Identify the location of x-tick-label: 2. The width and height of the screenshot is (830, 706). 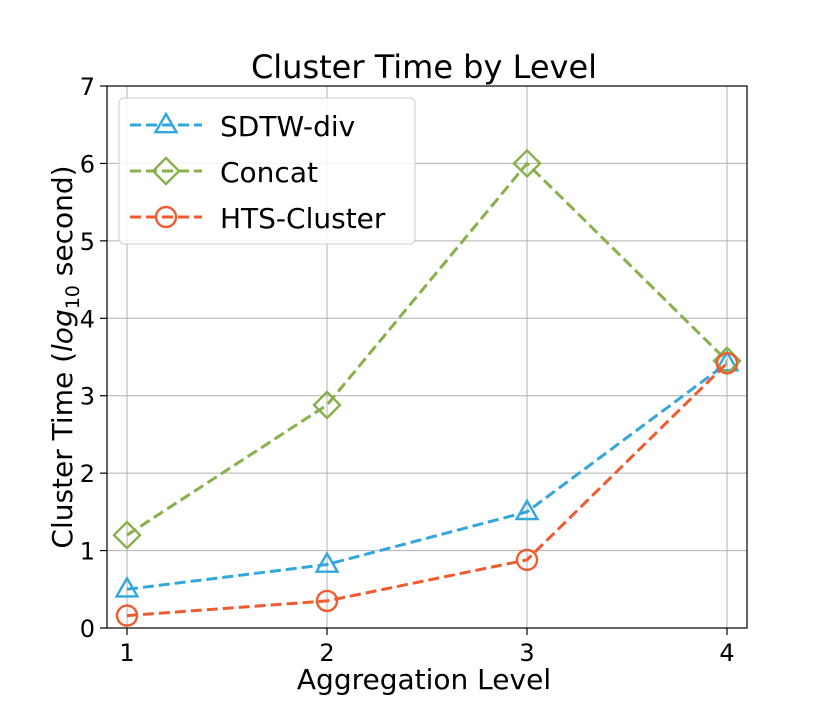
(326, 653).